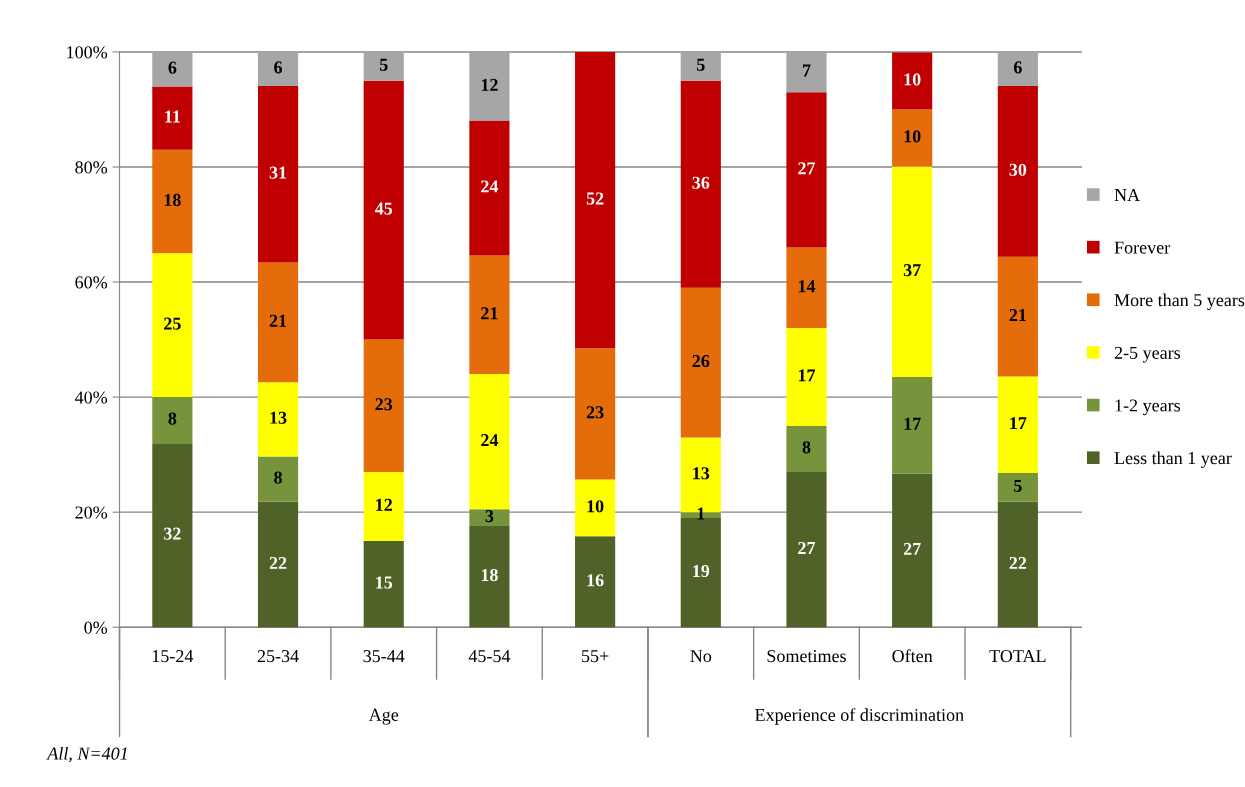 The width and height of the screenshot is (1245, 787). What do you see at coordinates (91, 397) in the screenshot?
I see `y-tick-label: 40%` at bounding box center [91, 397].